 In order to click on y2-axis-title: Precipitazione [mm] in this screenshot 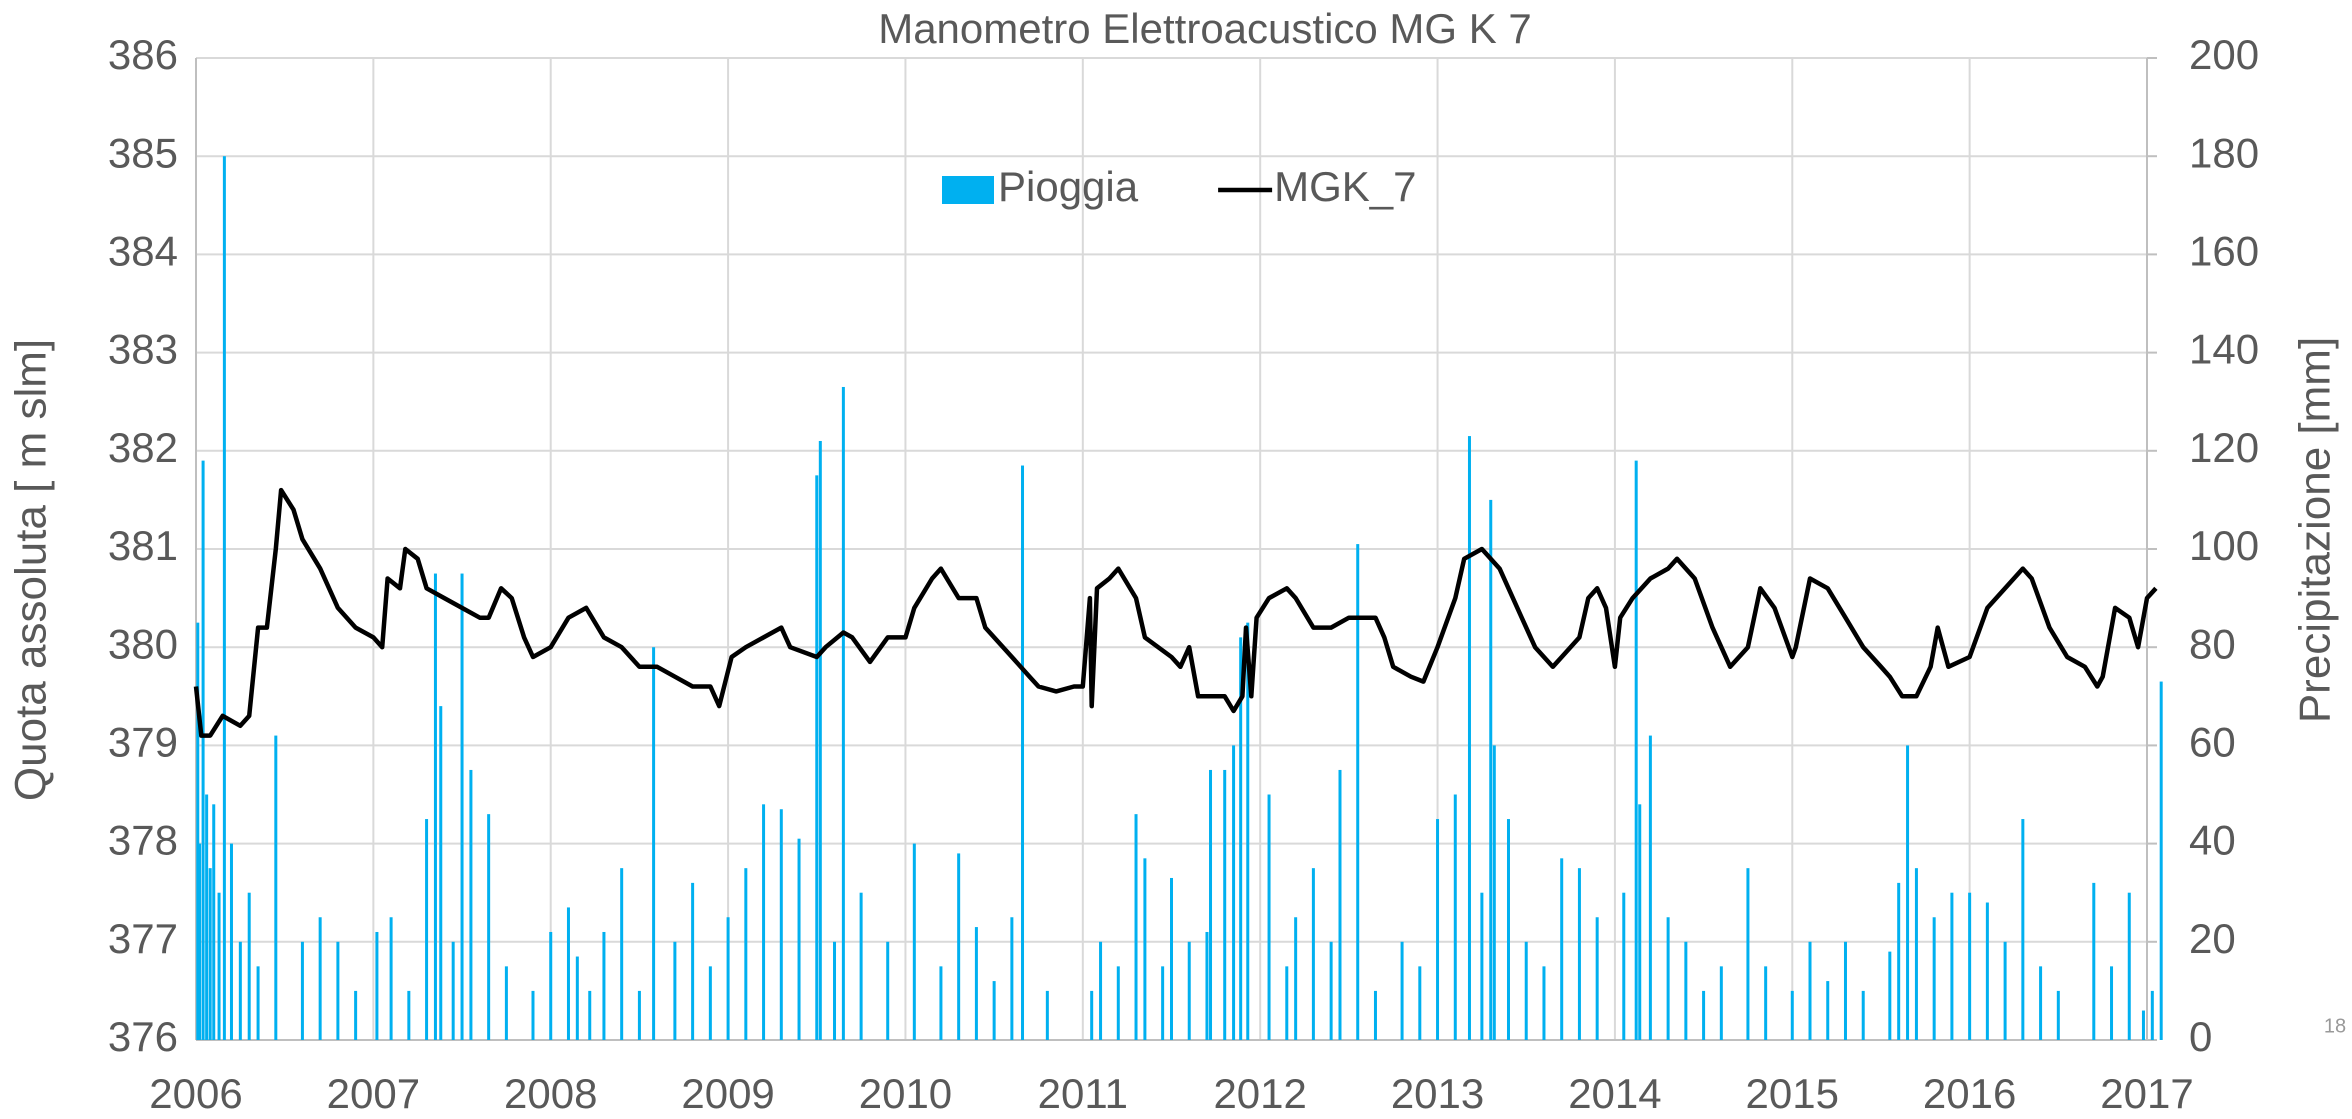, I will do `click(2315, 530)`.